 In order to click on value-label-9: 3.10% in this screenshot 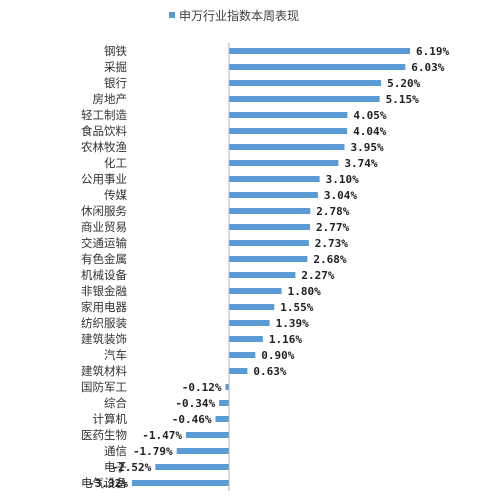, I will do `click(342, 179)`.